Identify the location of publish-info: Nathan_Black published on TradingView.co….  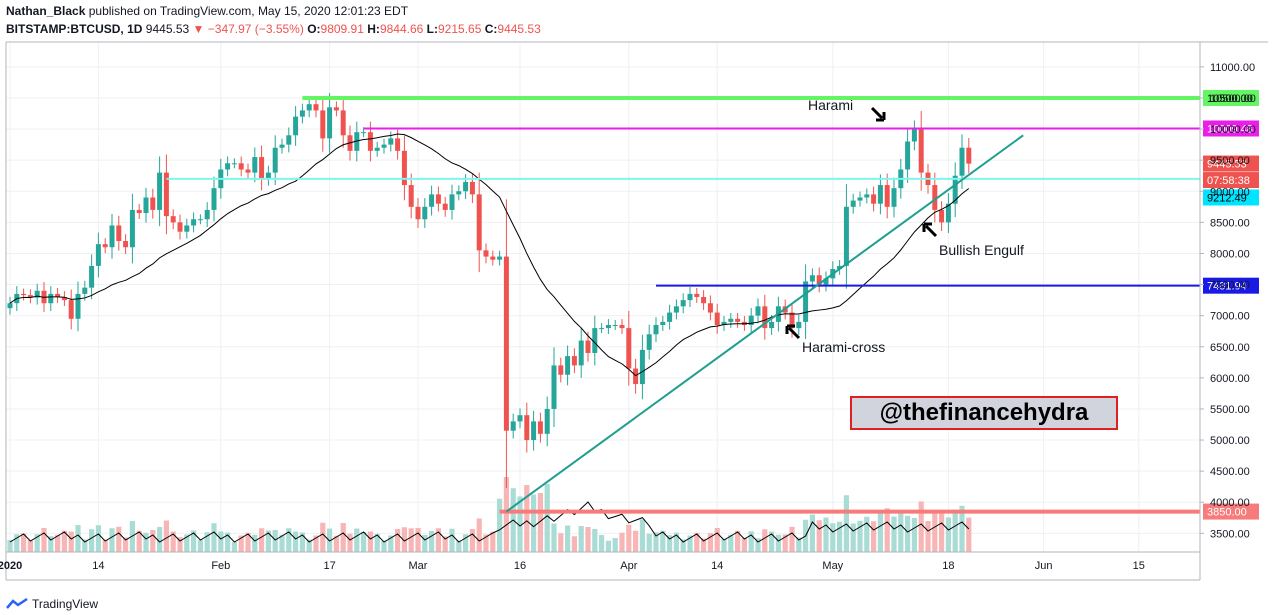
(207, 11).